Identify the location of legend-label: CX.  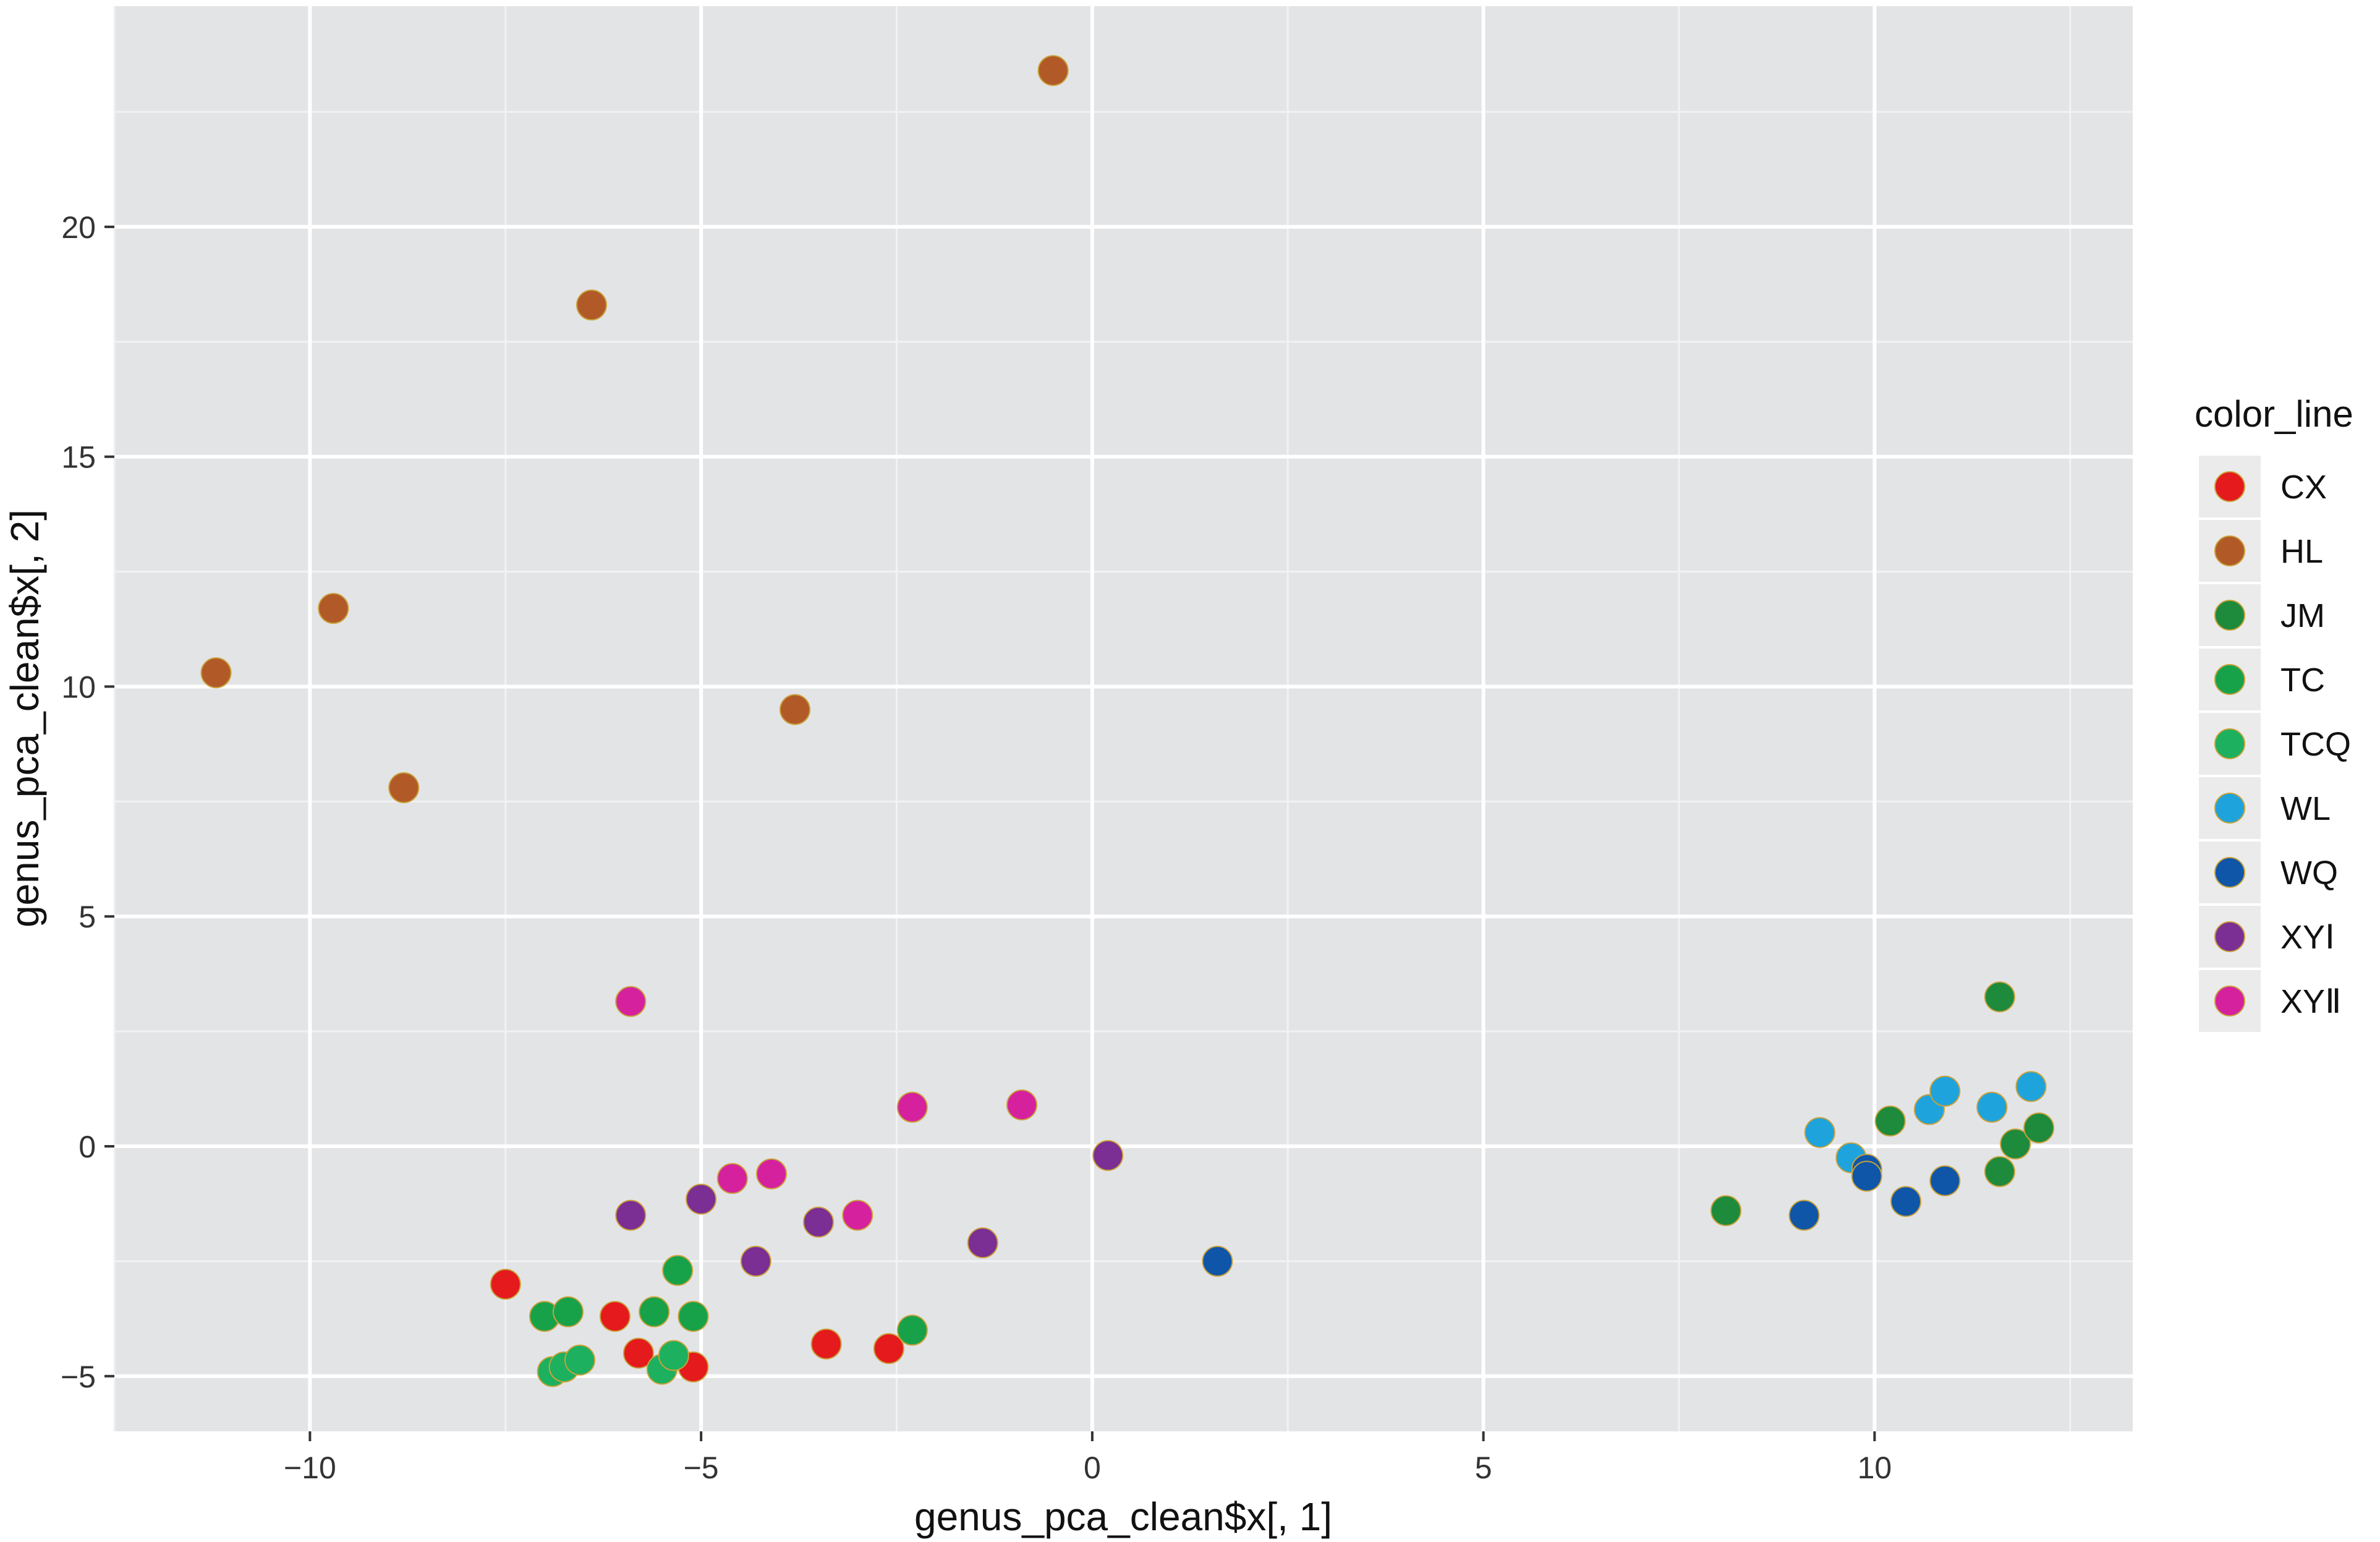
(2303, 487).